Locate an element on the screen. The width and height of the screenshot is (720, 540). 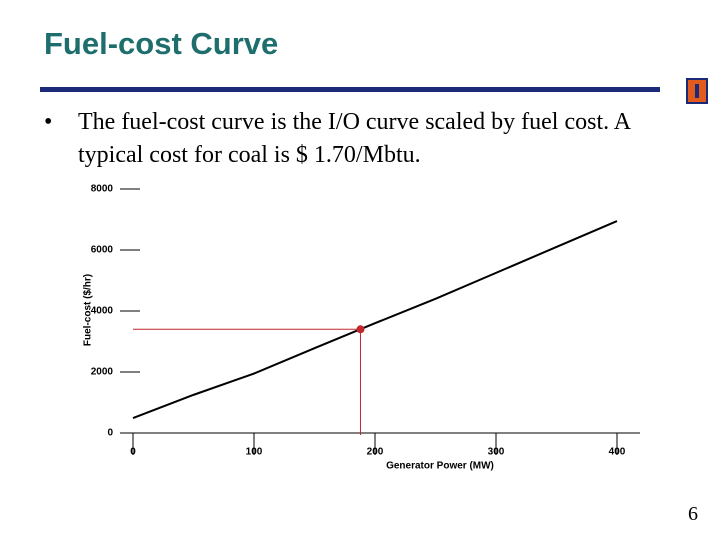
highlight-point is located at coordinates (360, 329).